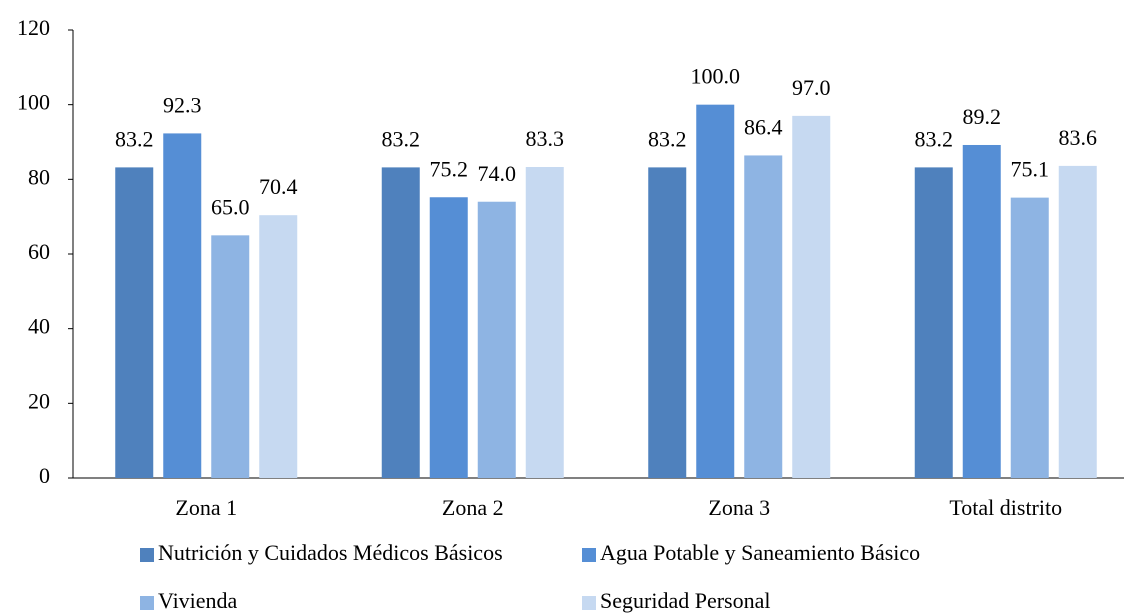  I want to click on value-label: 97.0, so click(811, 87).